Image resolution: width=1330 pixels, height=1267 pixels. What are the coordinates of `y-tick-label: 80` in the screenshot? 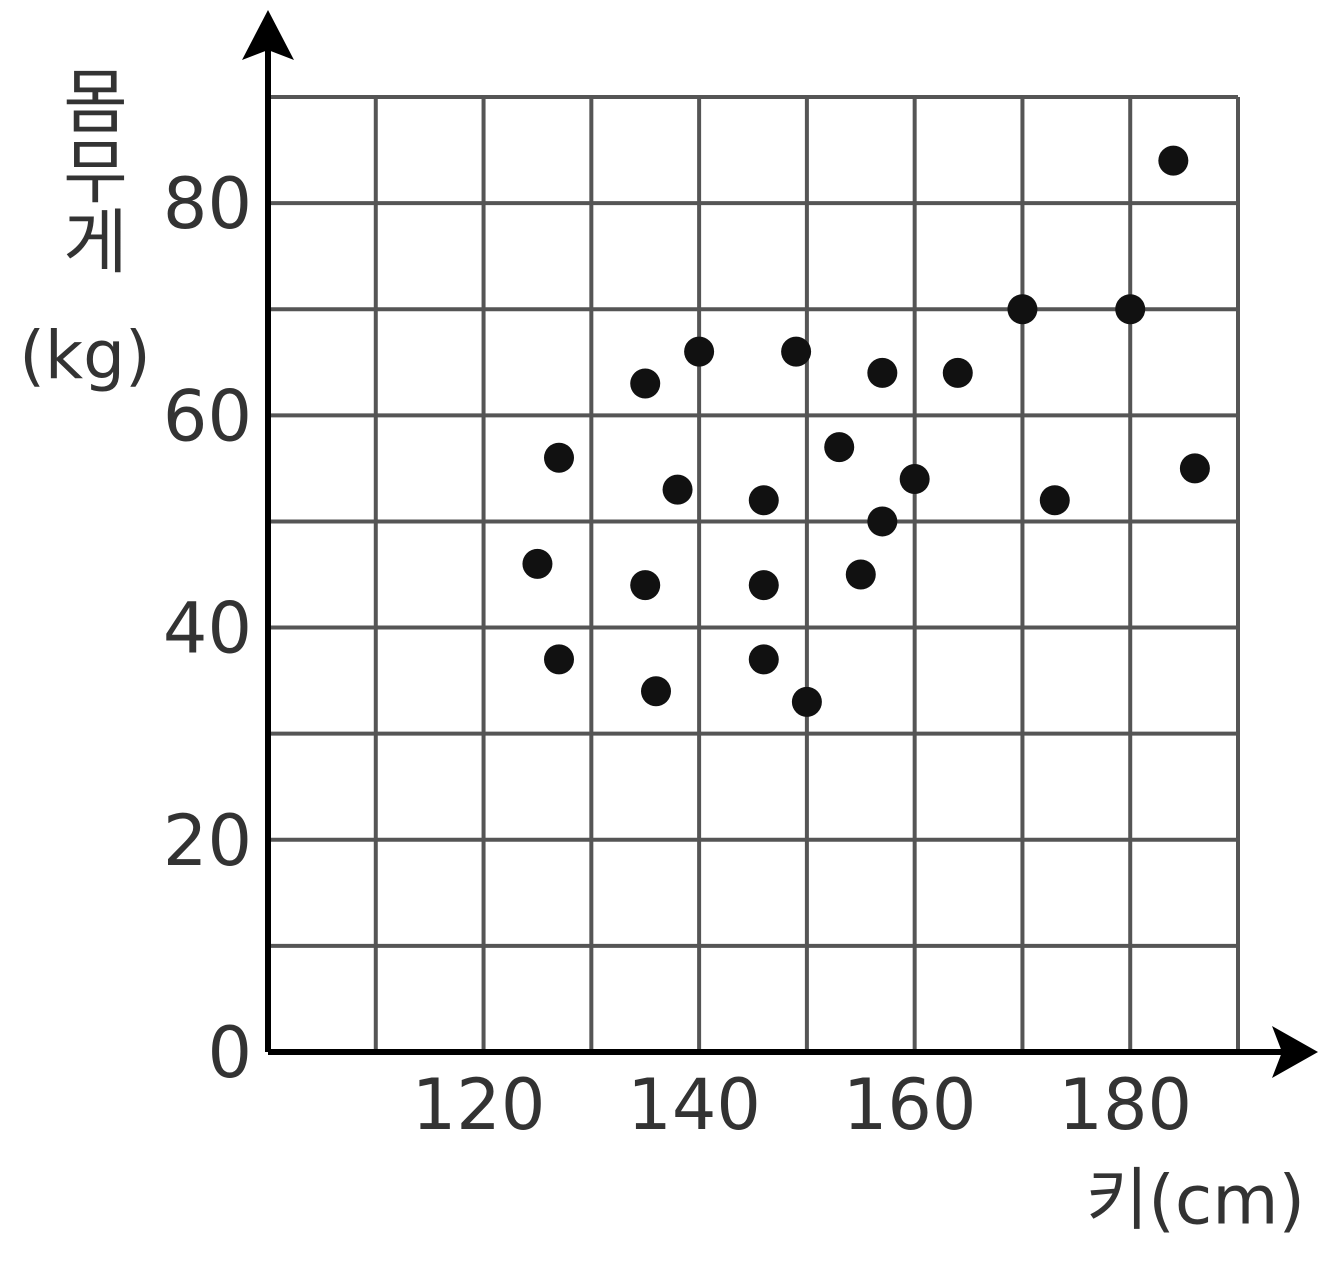 It's located at (207, 204).